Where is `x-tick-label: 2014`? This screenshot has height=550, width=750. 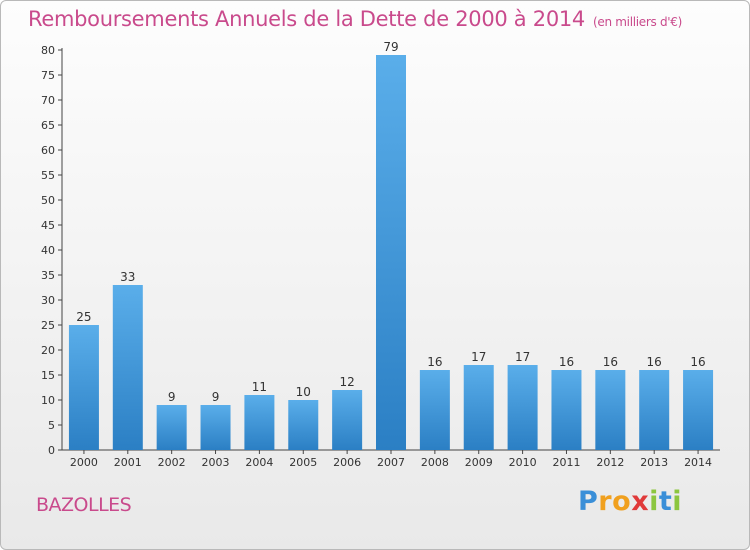
x-tick-label: 2014 is located at coordinates (698, 462).